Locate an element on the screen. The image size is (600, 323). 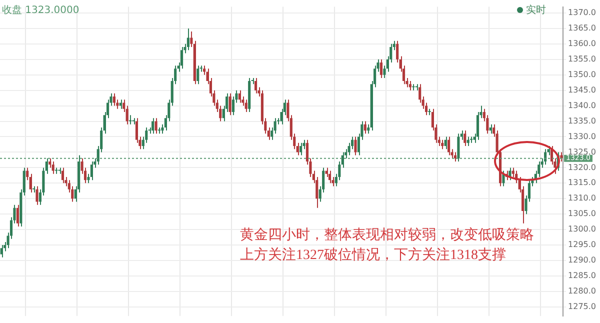
y-tick-label: 1355.0 is located at coordinates (582, 59).